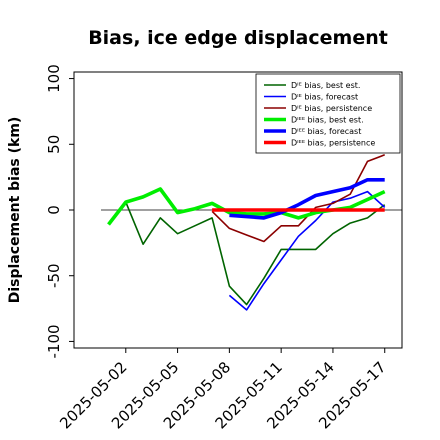 This screenshot has width=440, height=440. I want to click on legend-label: Dᴵᴱ bias, best est., so click(325, 85).